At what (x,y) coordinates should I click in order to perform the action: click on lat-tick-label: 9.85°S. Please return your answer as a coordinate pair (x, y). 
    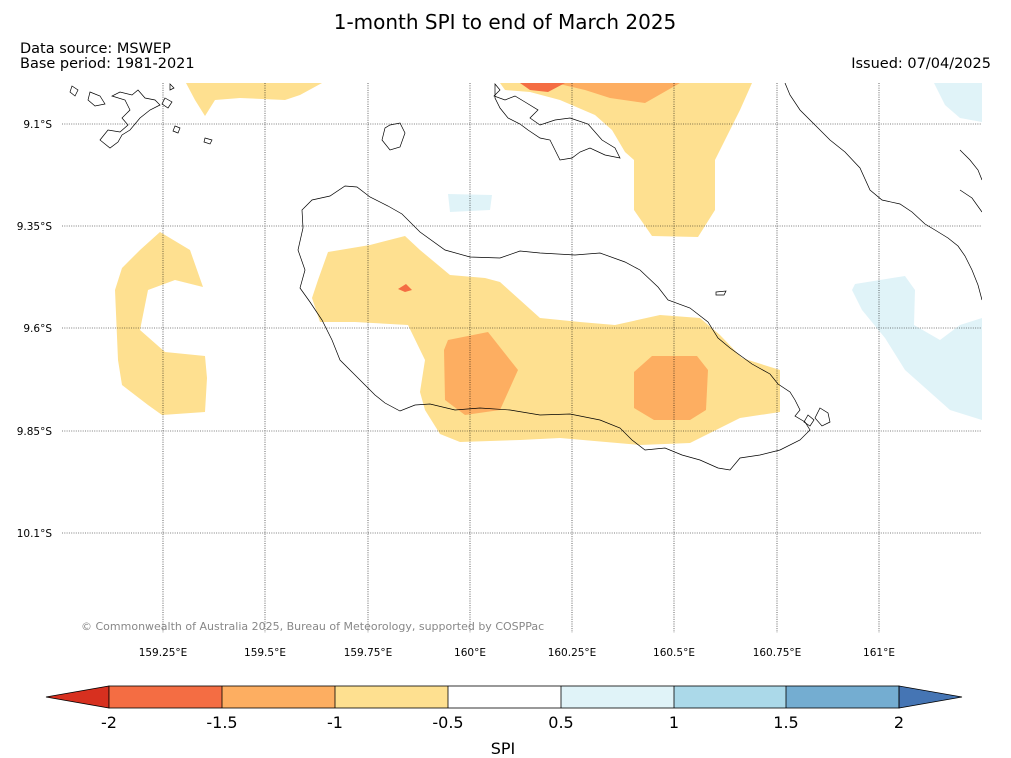
    Looking at the image, I should click on (35, 432).